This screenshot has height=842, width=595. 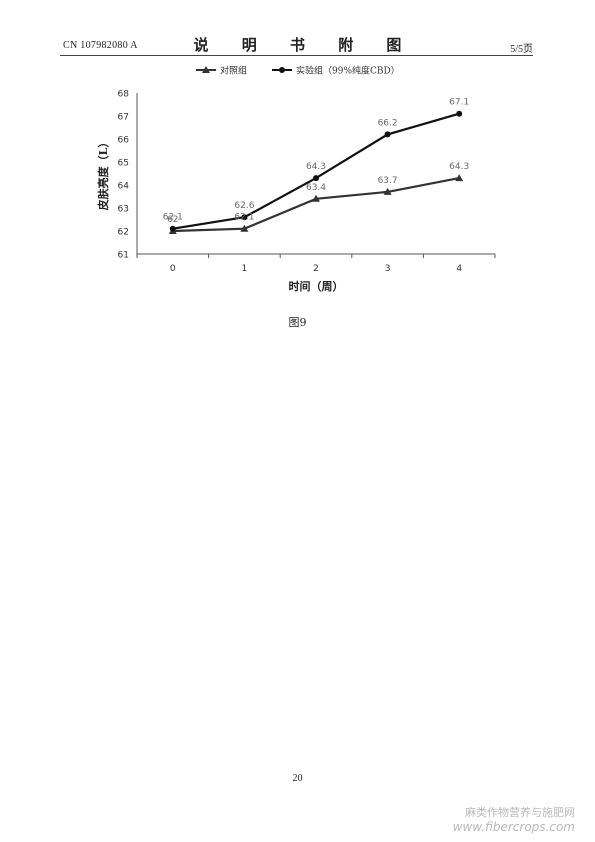 I want to click on data-label-1: 63.4, so click(x=316, y=188).